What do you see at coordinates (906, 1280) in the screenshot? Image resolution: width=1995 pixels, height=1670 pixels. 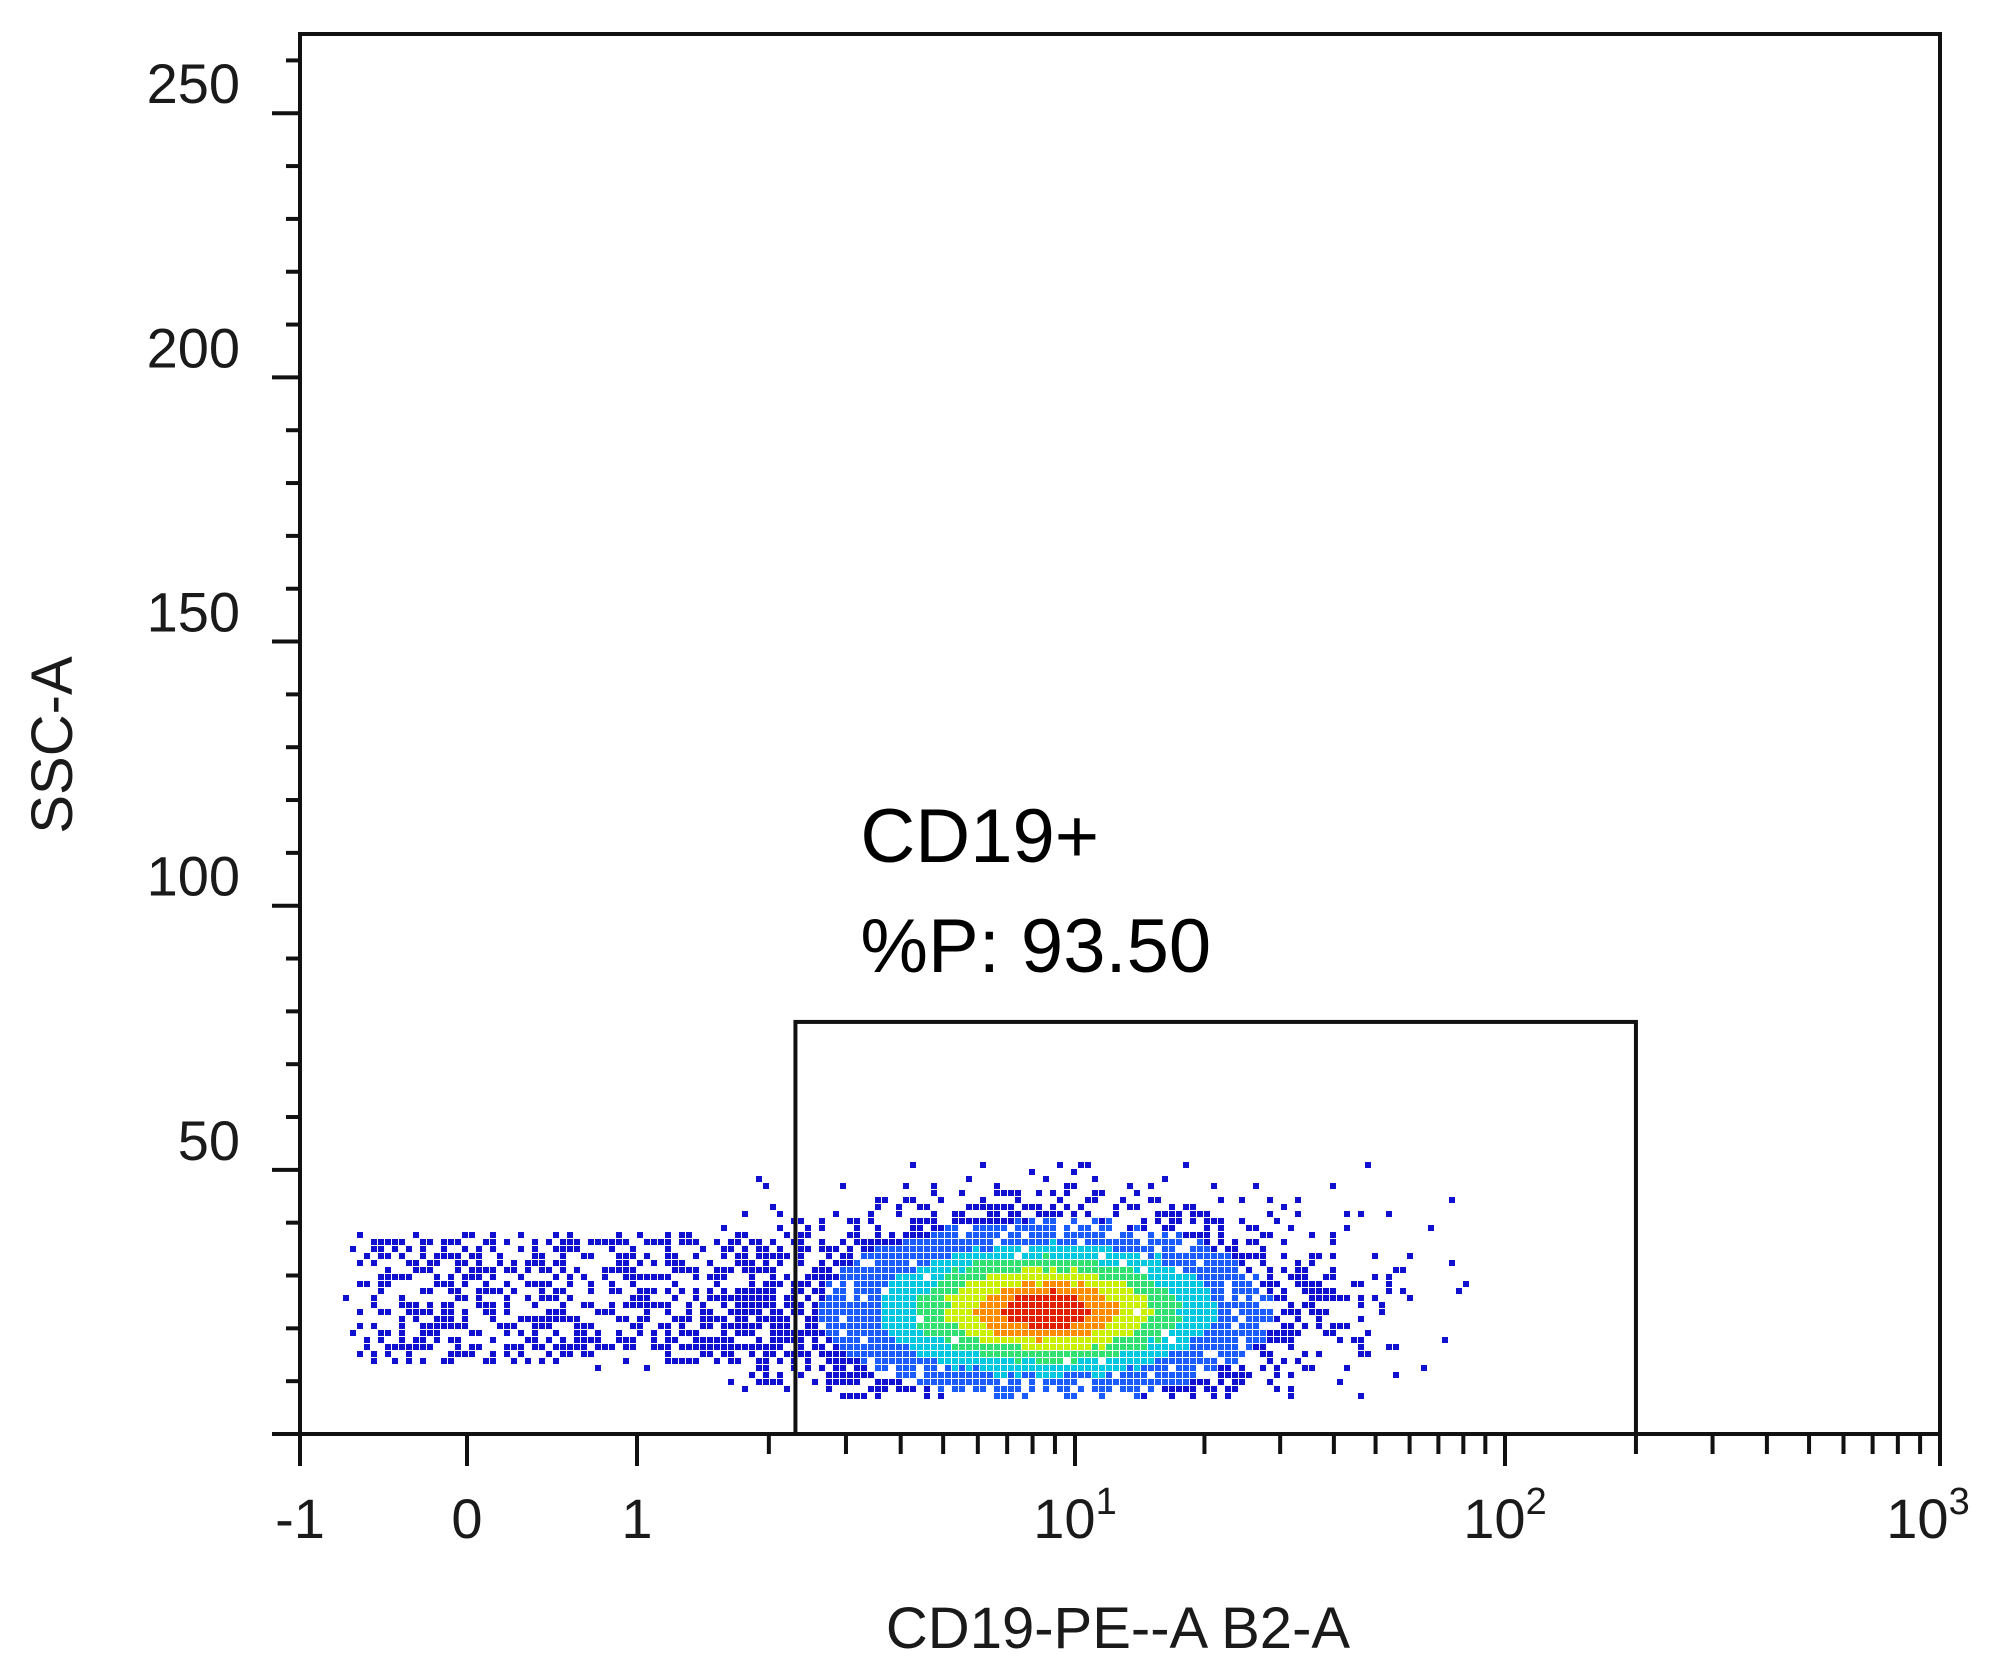 I see `event-dots` at bounding box center [906, 1280].